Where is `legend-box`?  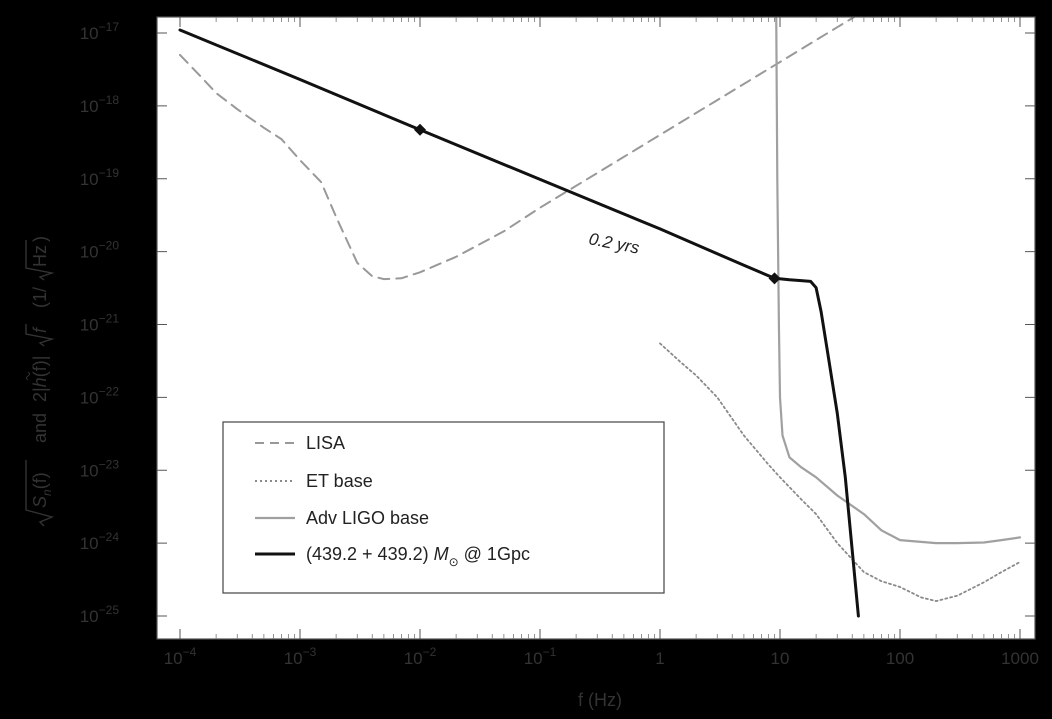 legend-box is located at coordinates (443, 507).